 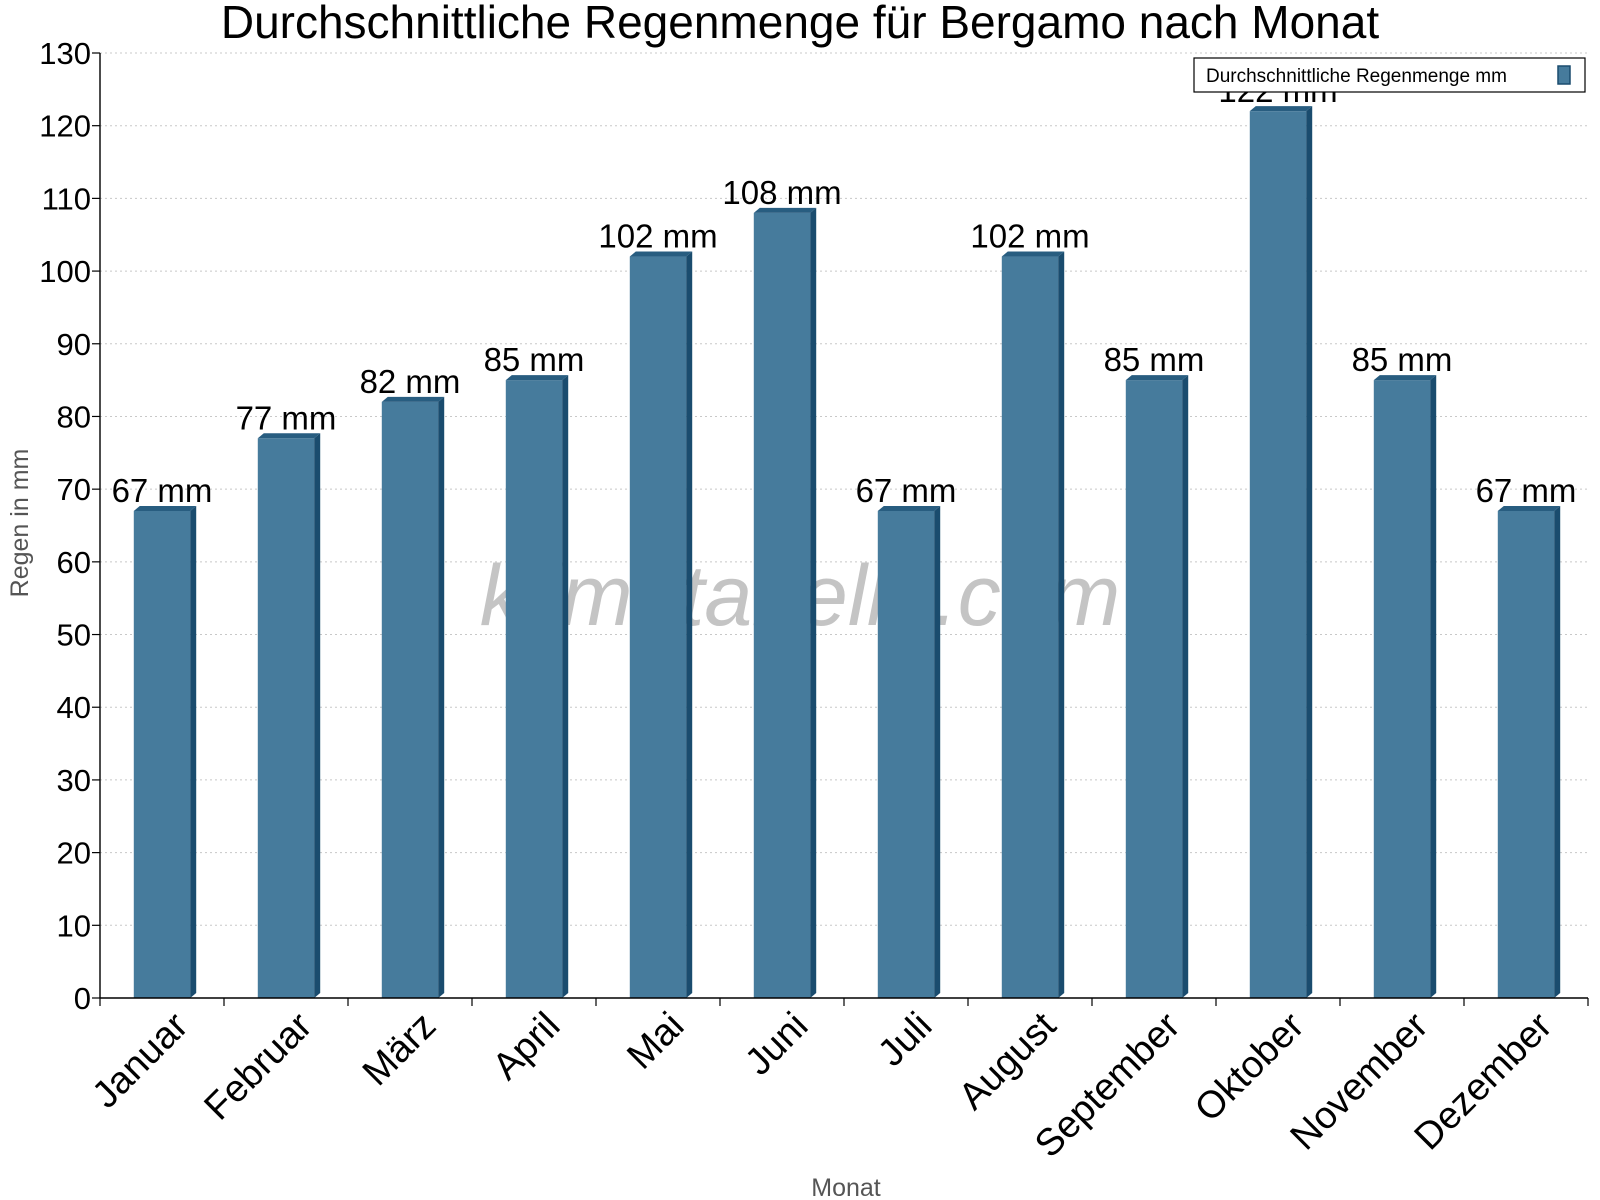 I want to click on data-label: 77 mm, so click(x=286, y=417).